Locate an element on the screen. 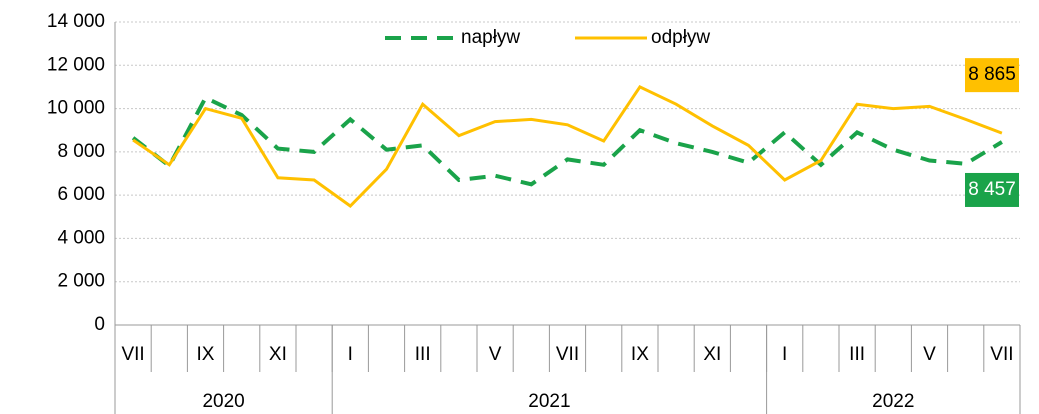 The width and height of the screenshot is (1039, 414). y-tick-label: 0 is located at coordinates (99, 324).